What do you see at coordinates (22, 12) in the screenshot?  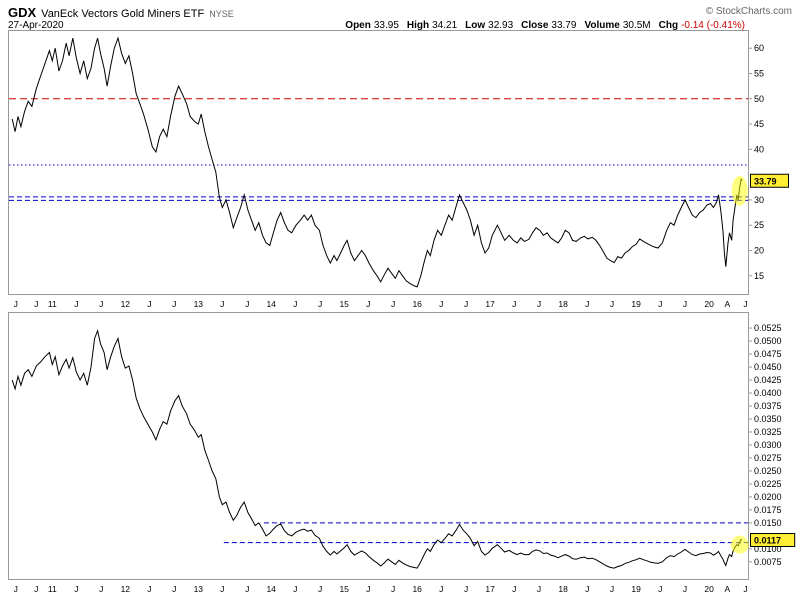 I see `ticker-symbol: GDX` at bounding box center [22, 12].